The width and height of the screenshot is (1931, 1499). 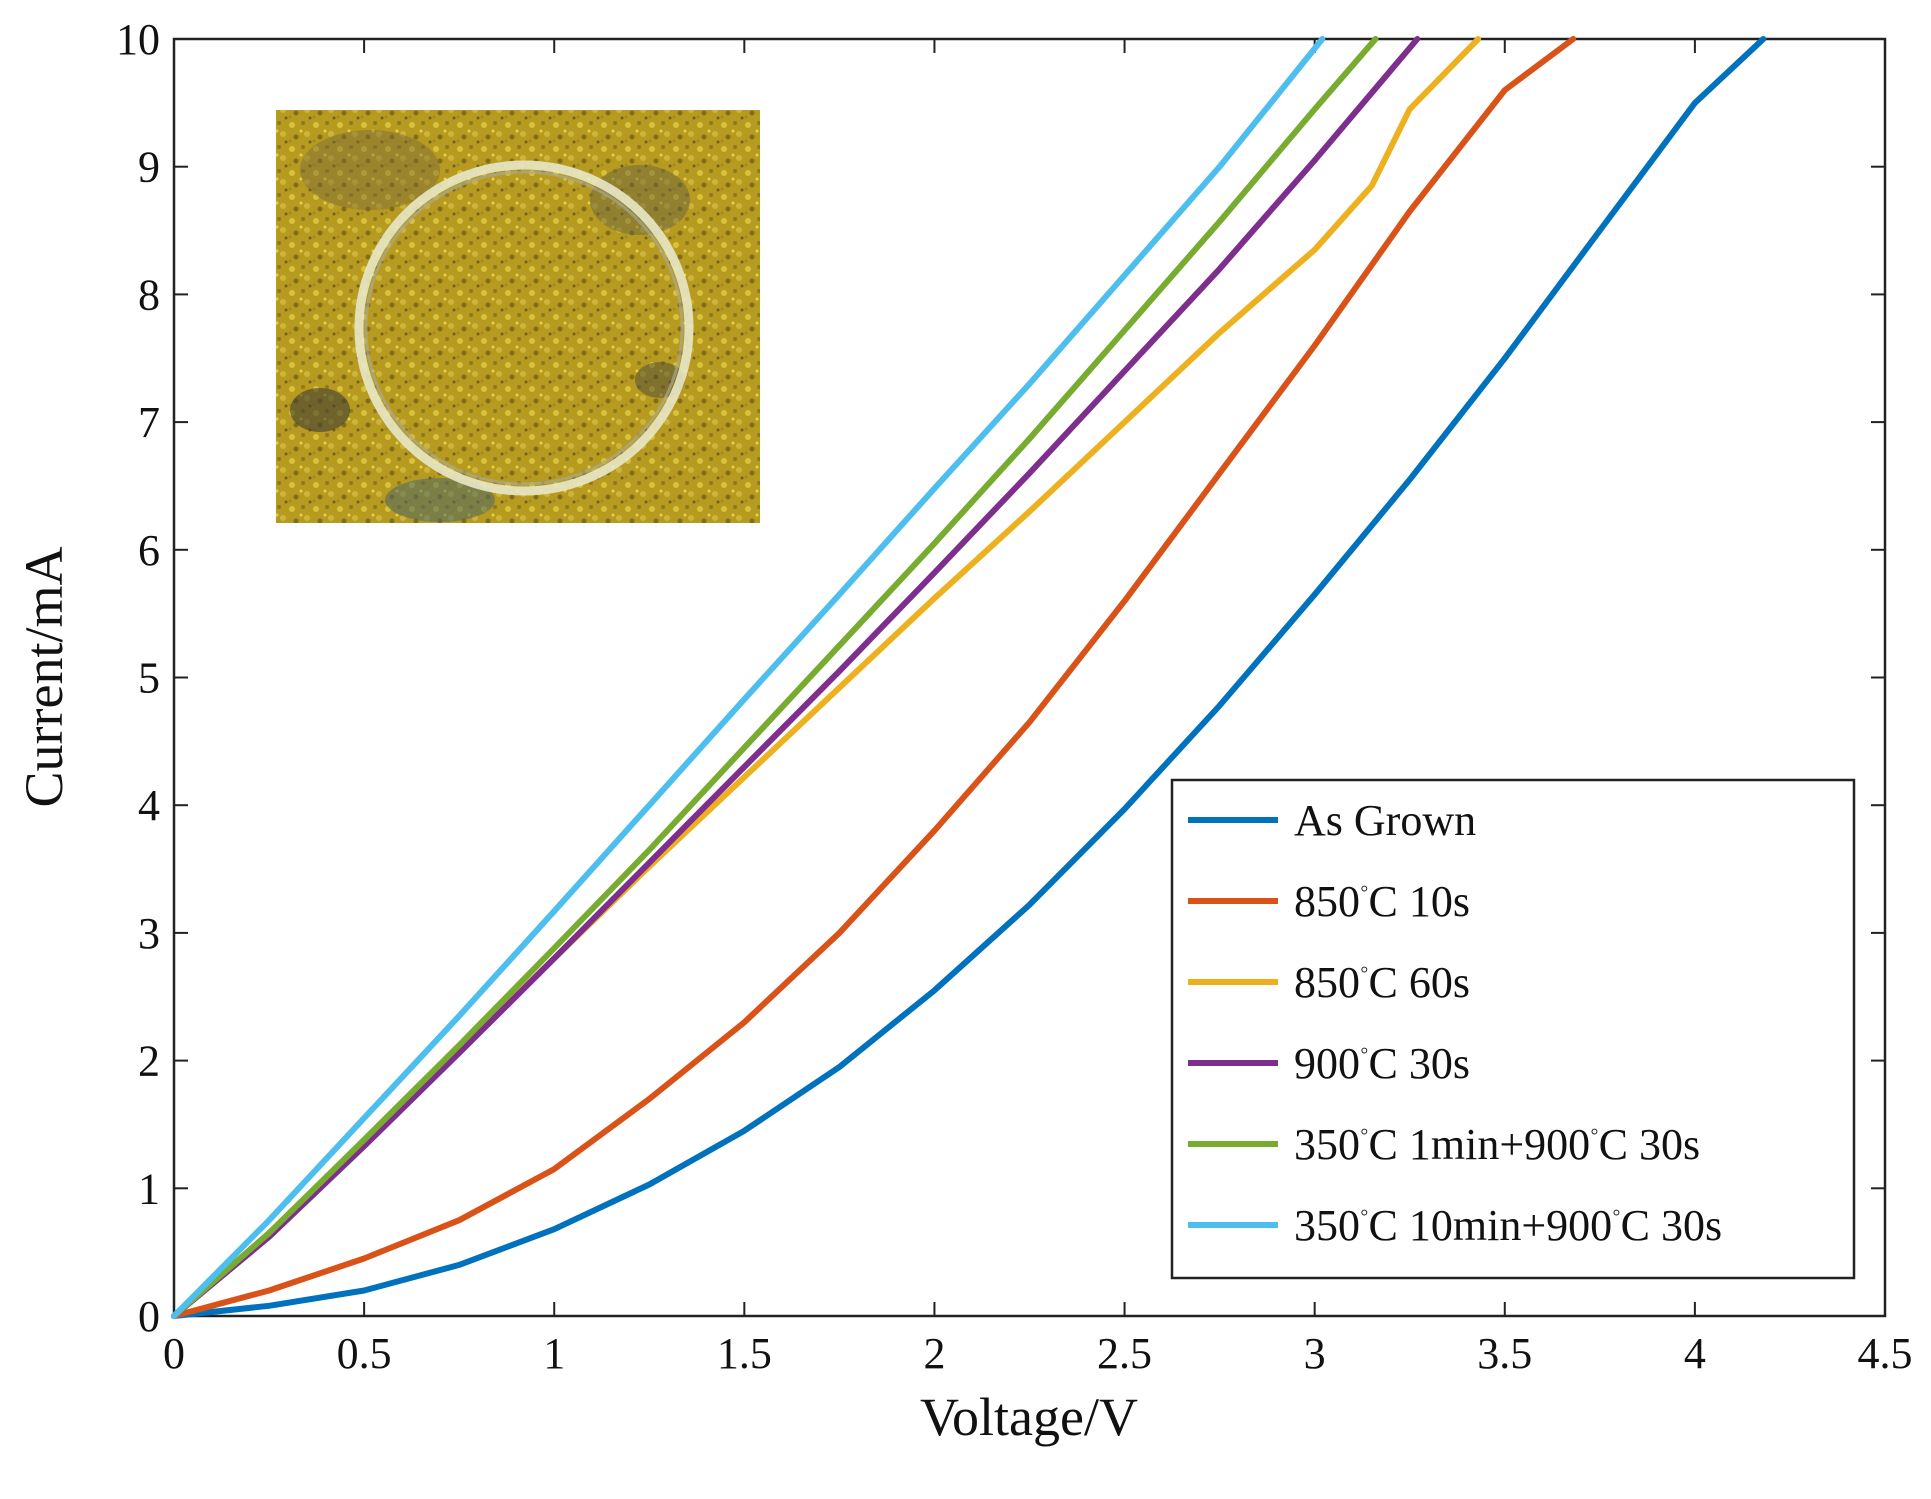 What do you see at coordinates (1885, 1353) in the screenshot?
I see `x-tick-label: 4.5` at bounding box center [1885, 1353].